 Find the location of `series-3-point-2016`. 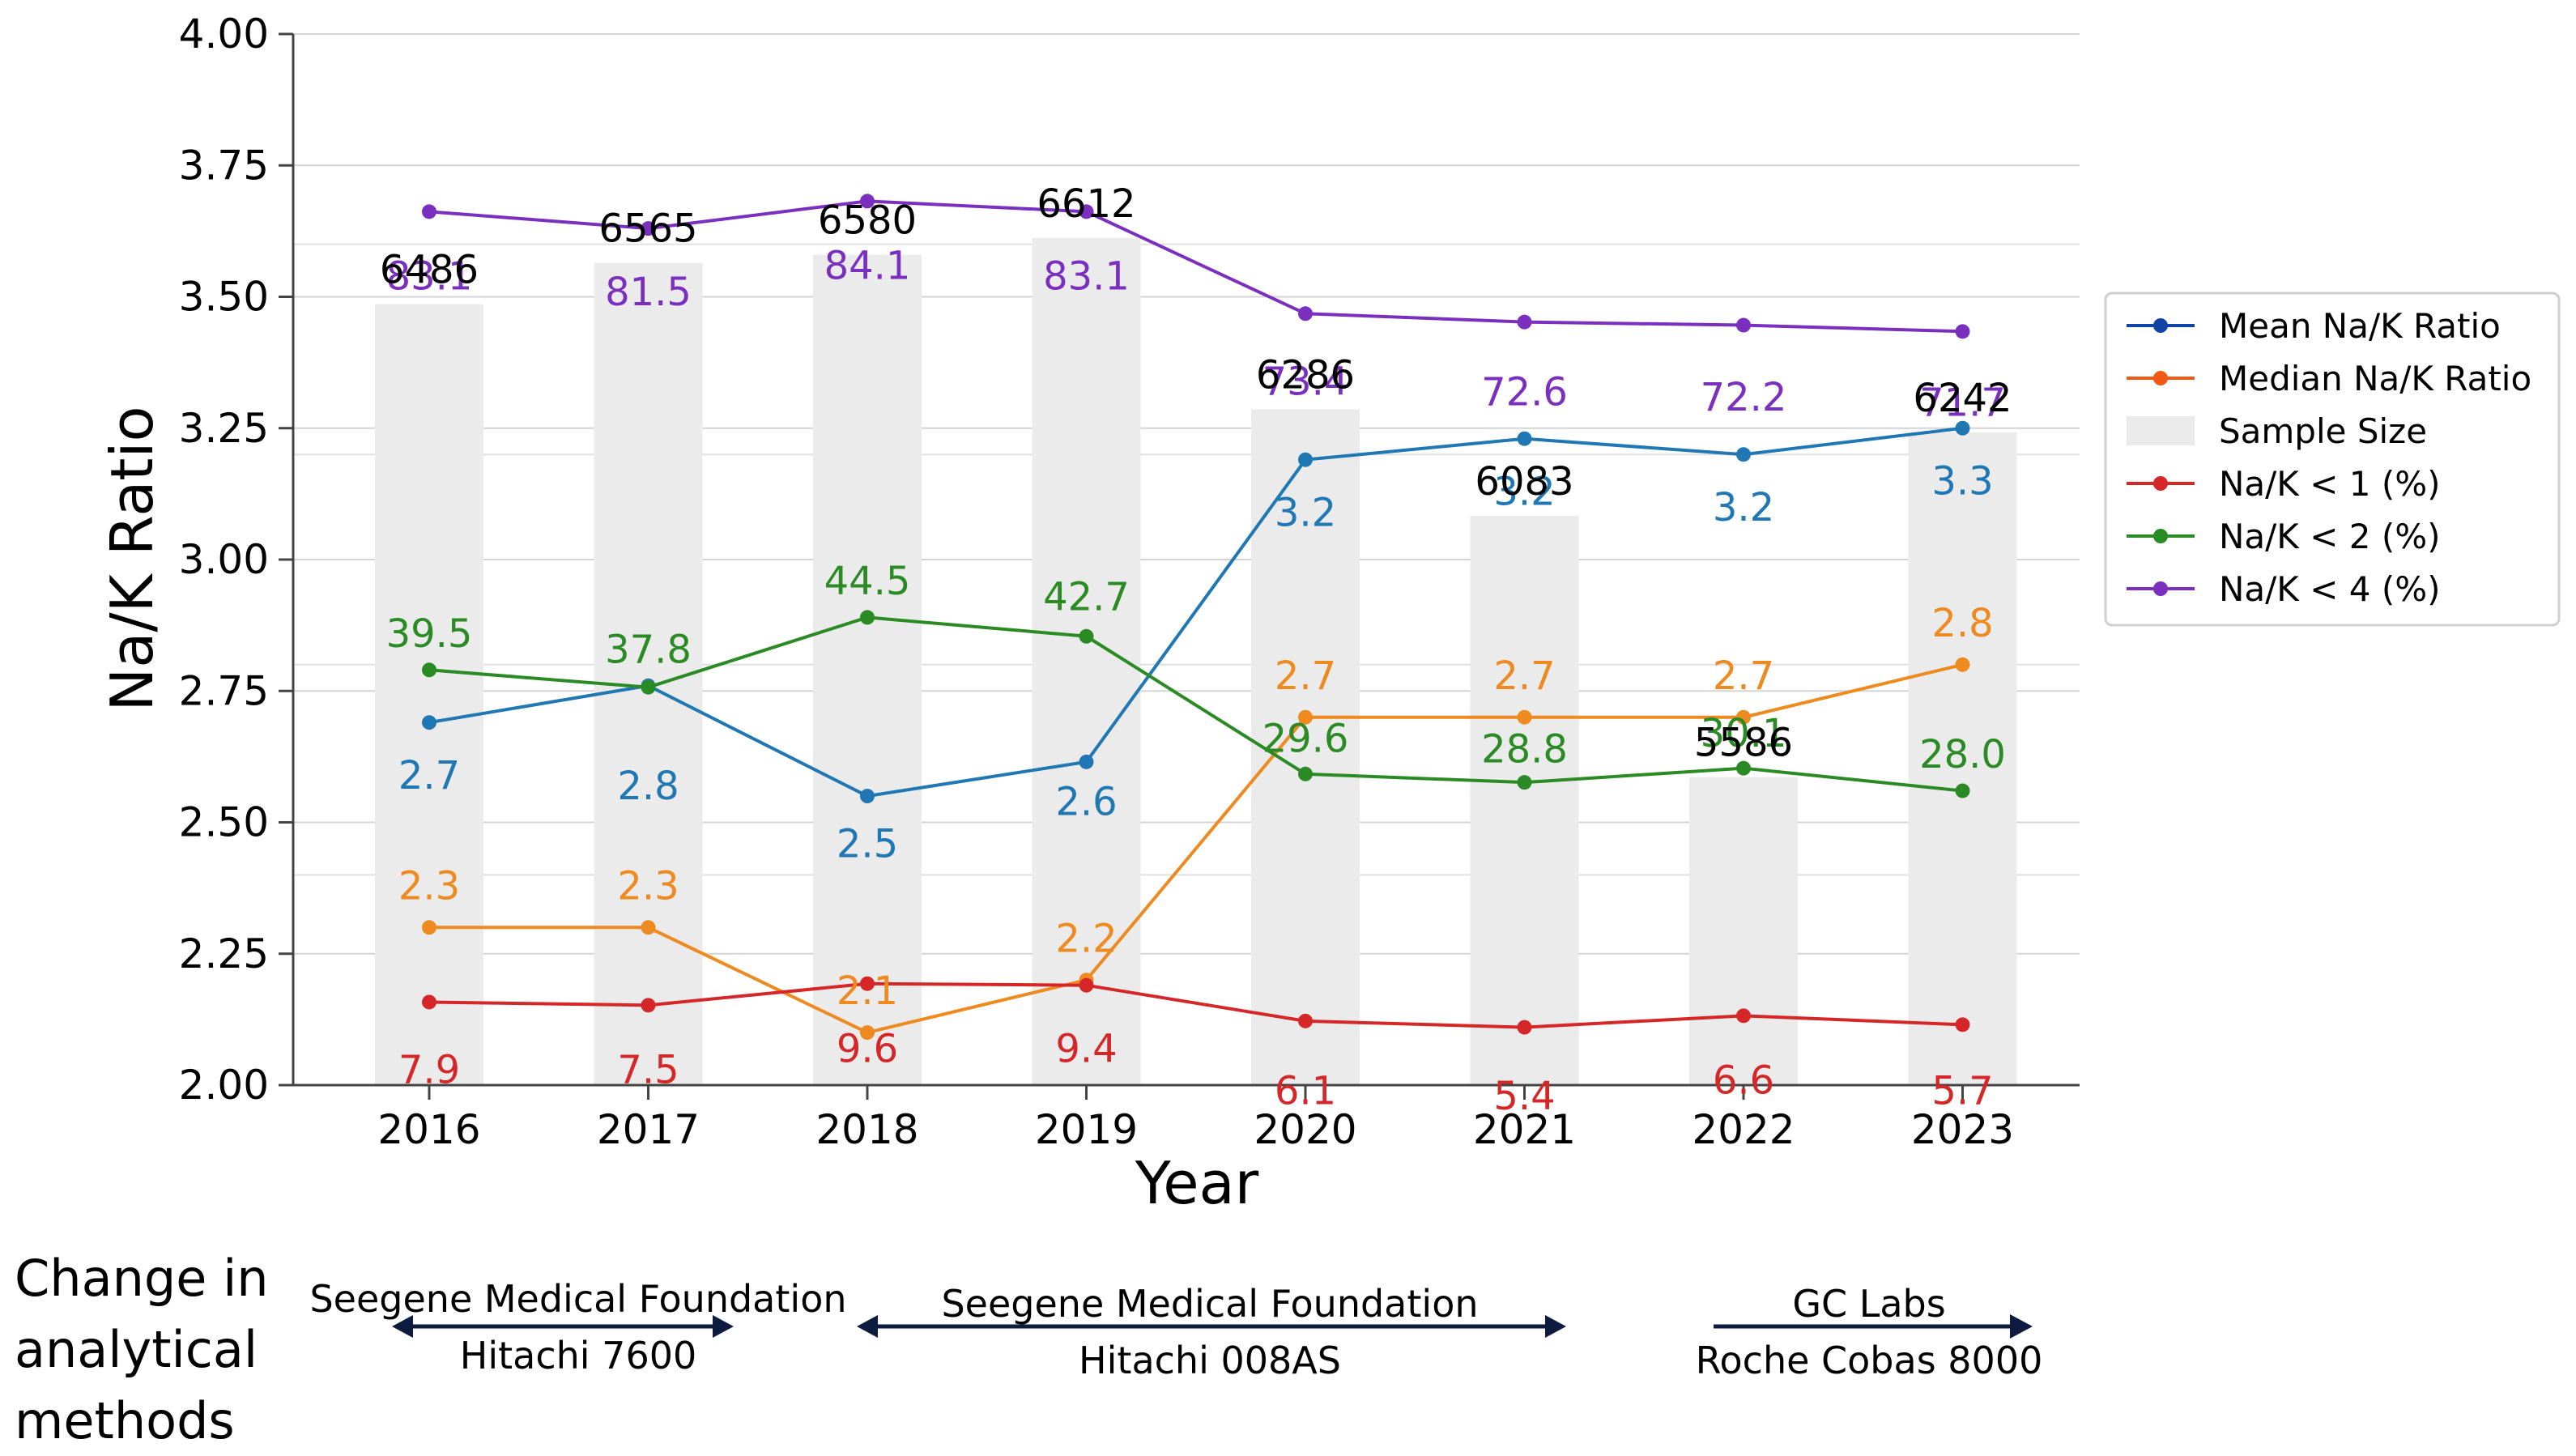

series-3-point-2016 is located at coordinates (429, 670).